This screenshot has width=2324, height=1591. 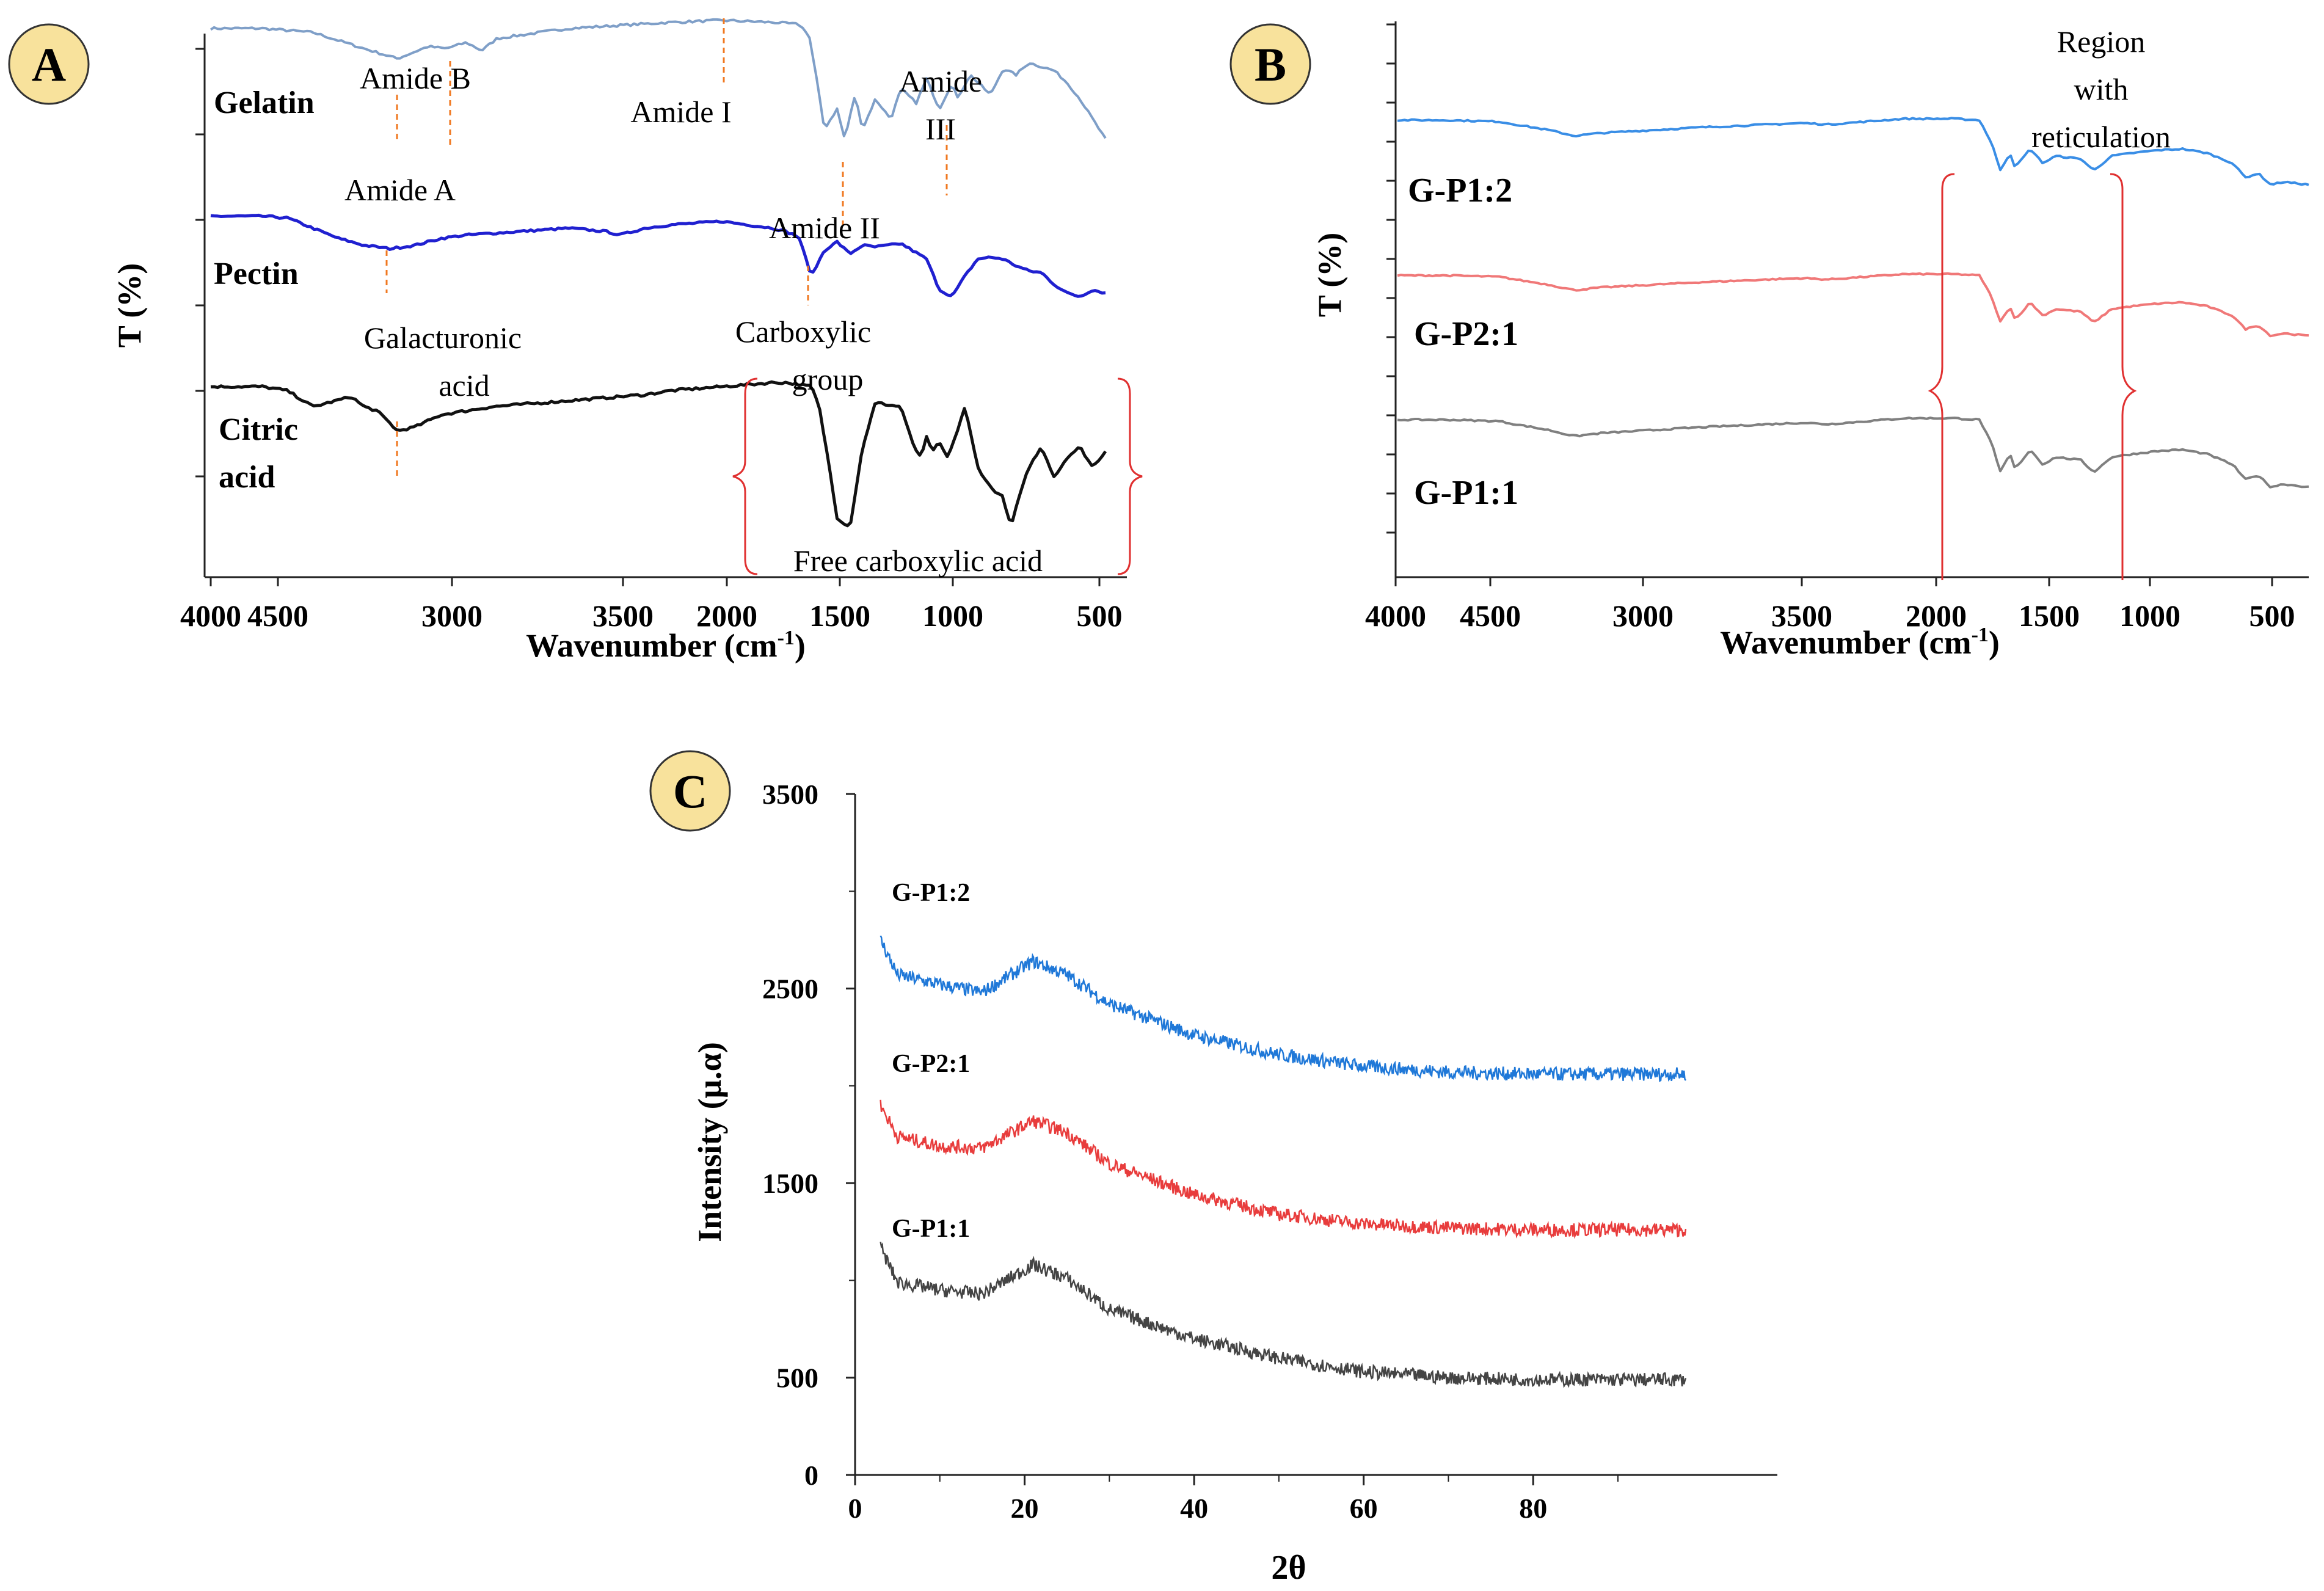 I want to click on label-c-gp11: G-P1:1, so click(x=931, y=1229).